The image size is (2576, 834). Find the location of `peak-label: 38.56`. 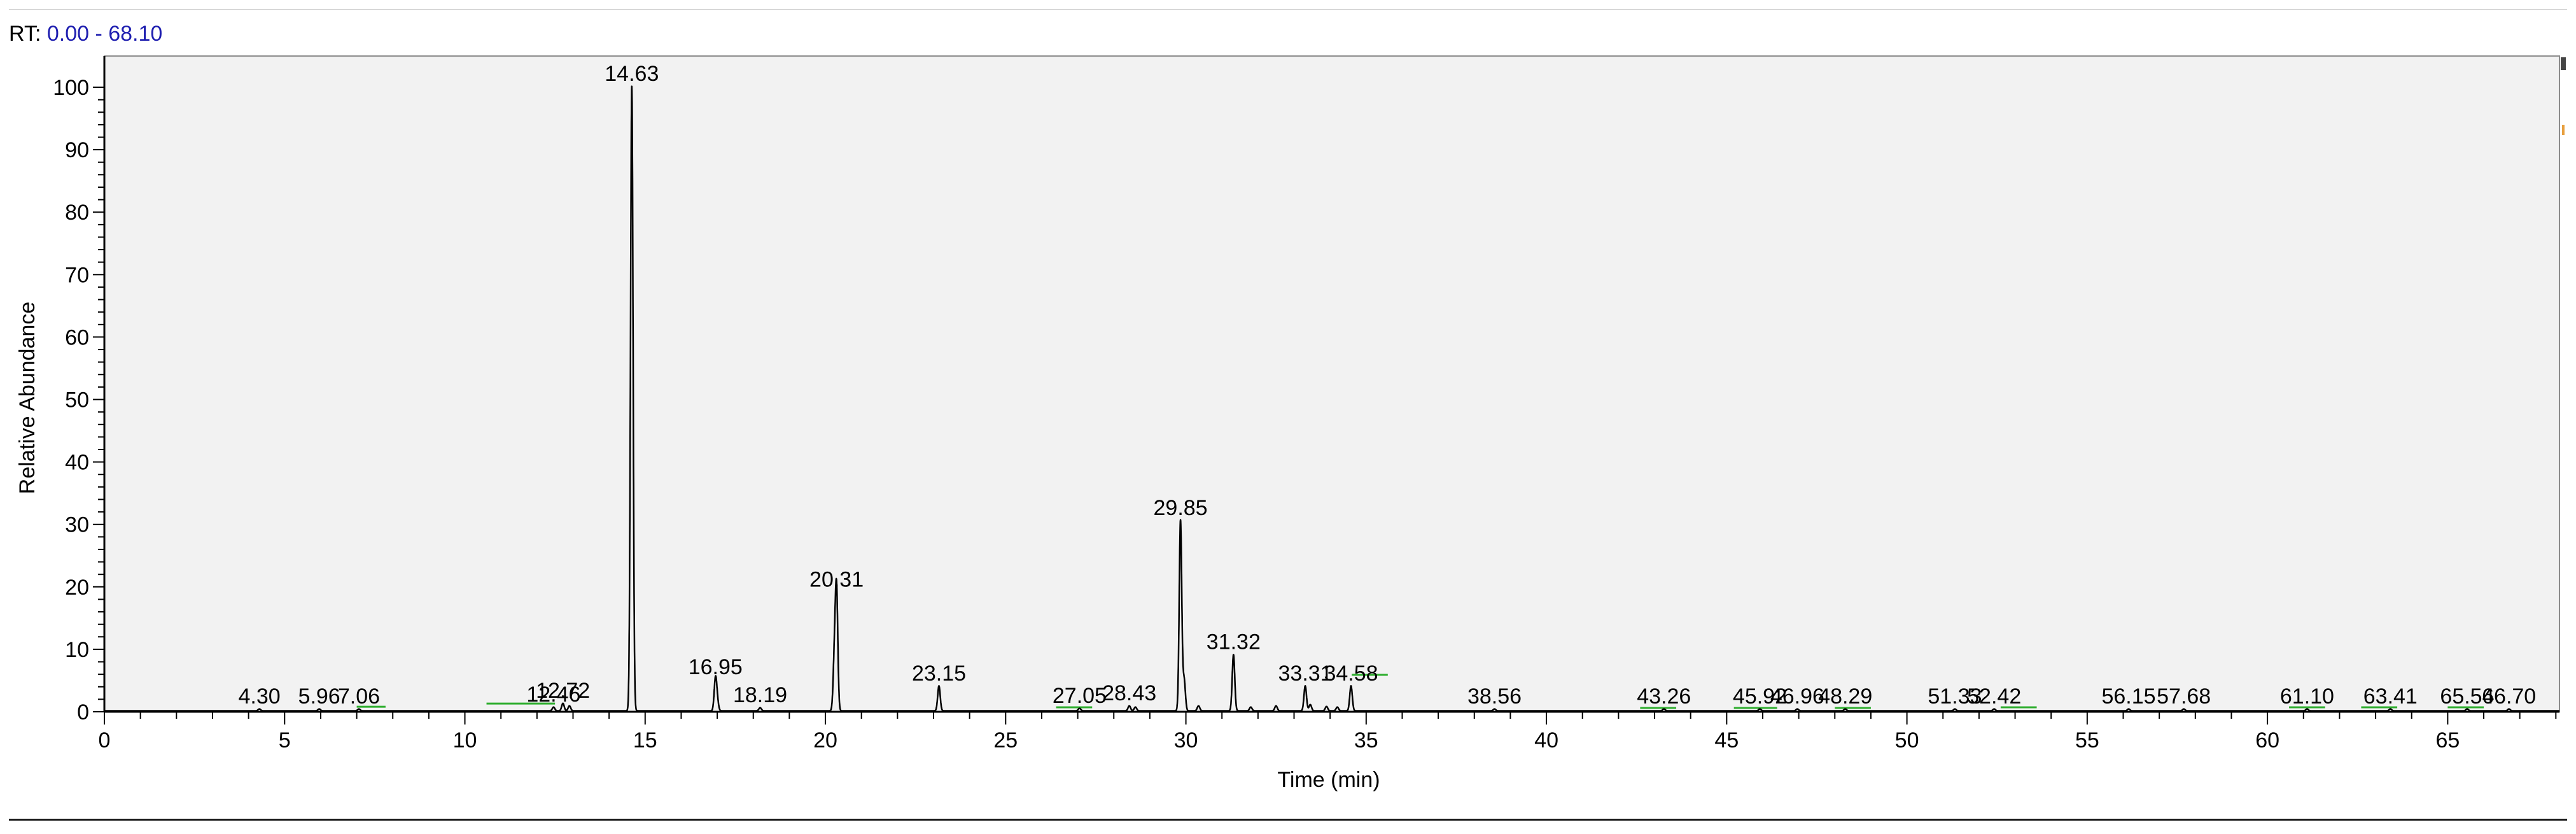

peak-label: 38.56 is located at coordinates (1494, 696).